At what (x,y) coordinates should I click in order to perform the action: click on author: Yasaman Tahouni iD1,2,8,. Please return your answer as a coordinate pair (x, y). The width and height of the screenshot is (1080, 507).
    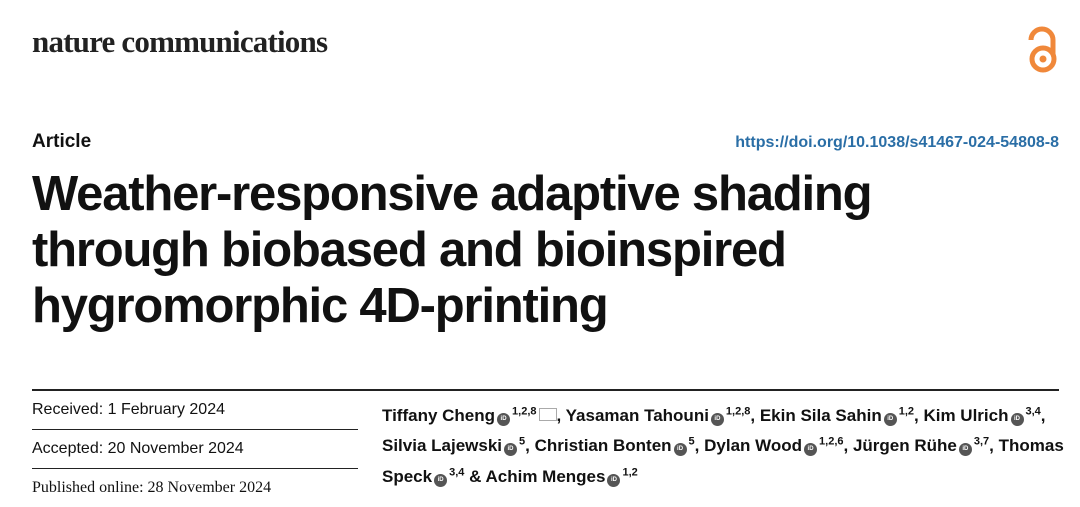
    Looking at the image, I should click on (662, 415).